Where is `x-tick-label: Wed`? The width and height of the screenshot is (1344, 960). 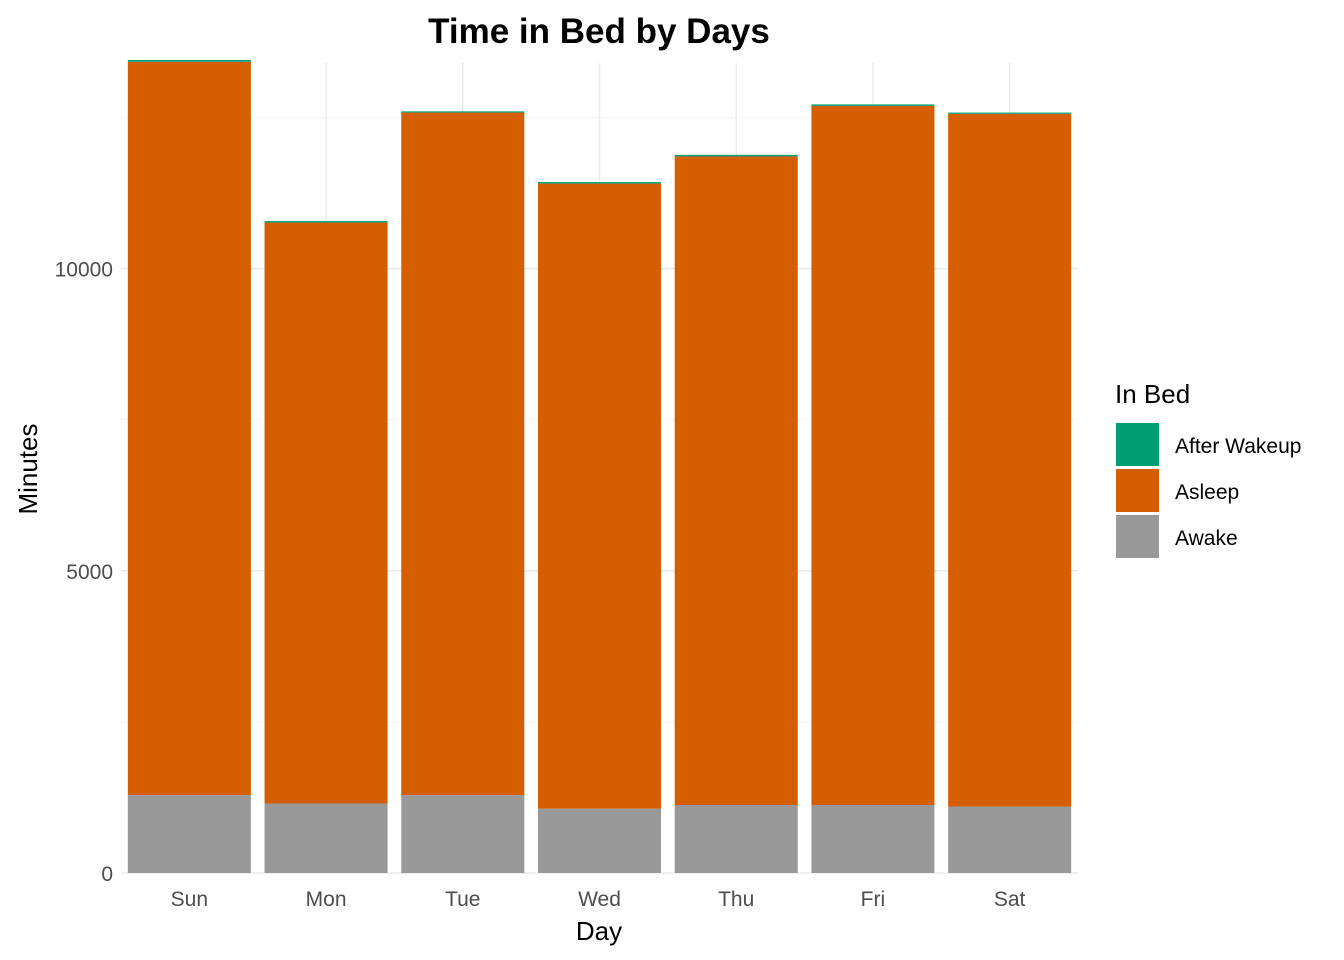
x-tick-label: Wed is located at coordinates (599, 899).